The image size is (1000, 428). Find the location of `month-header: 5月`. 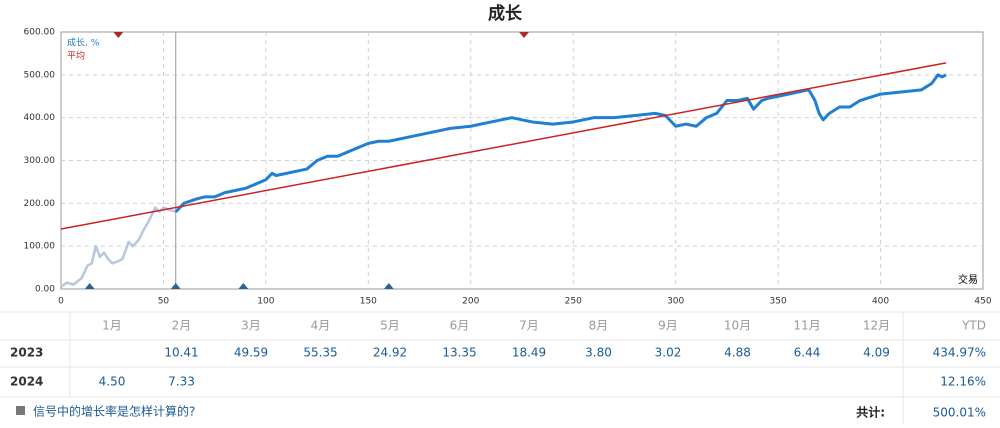

month-header: 5月 is located at coordinates (390, 326).